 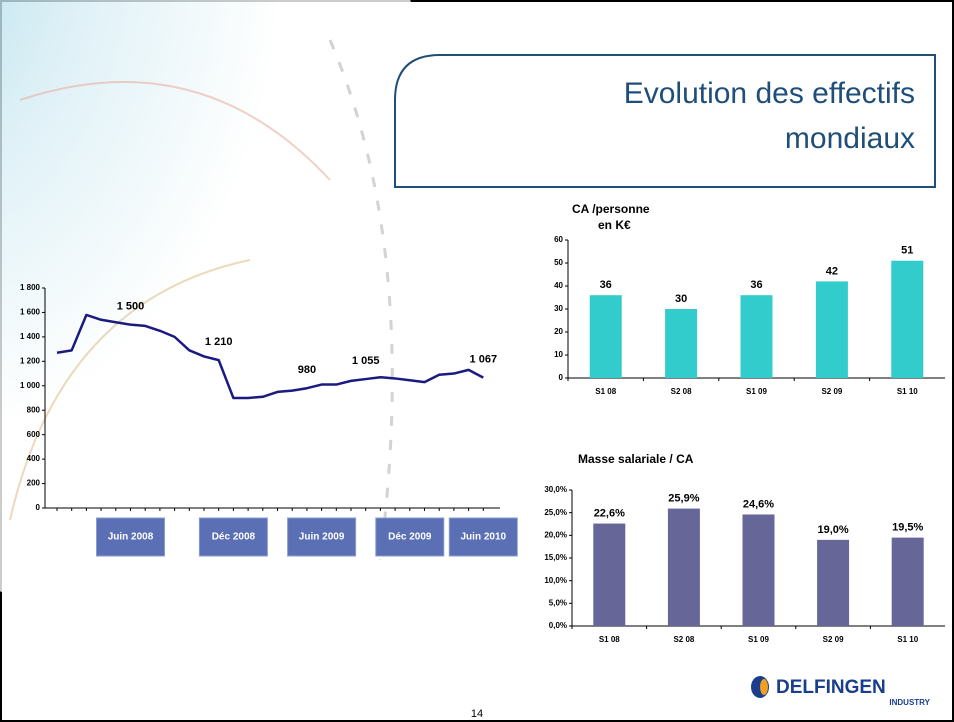 What do you see at coordinates (555, 534) in the screenshot?
I see `y-tick-label: 20,0%` at bounding box center [555, 534].